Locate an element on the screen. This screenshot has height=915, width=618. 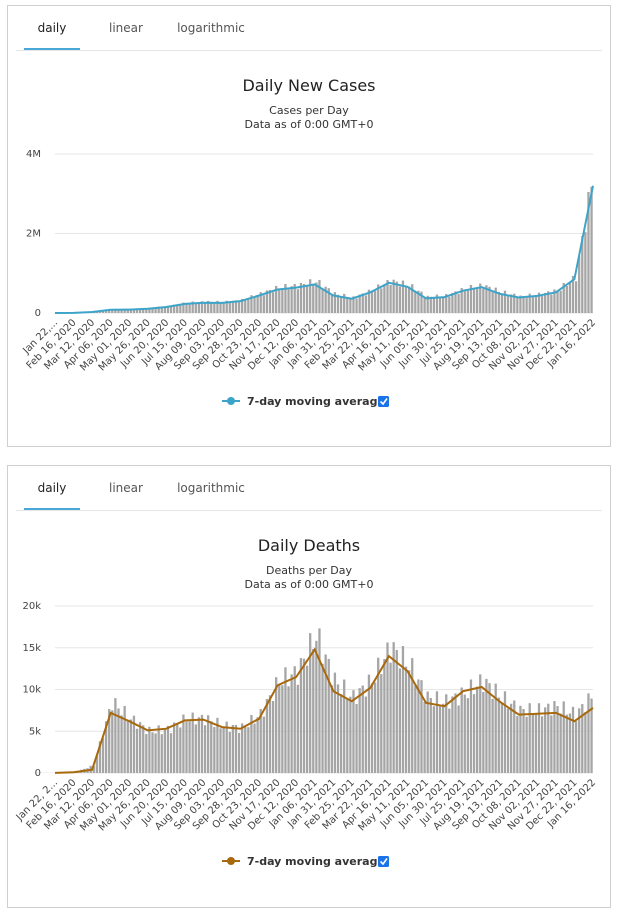
chart-data-note: Data as of 0:00 GMT+0 is located at coordinates (309, 124).